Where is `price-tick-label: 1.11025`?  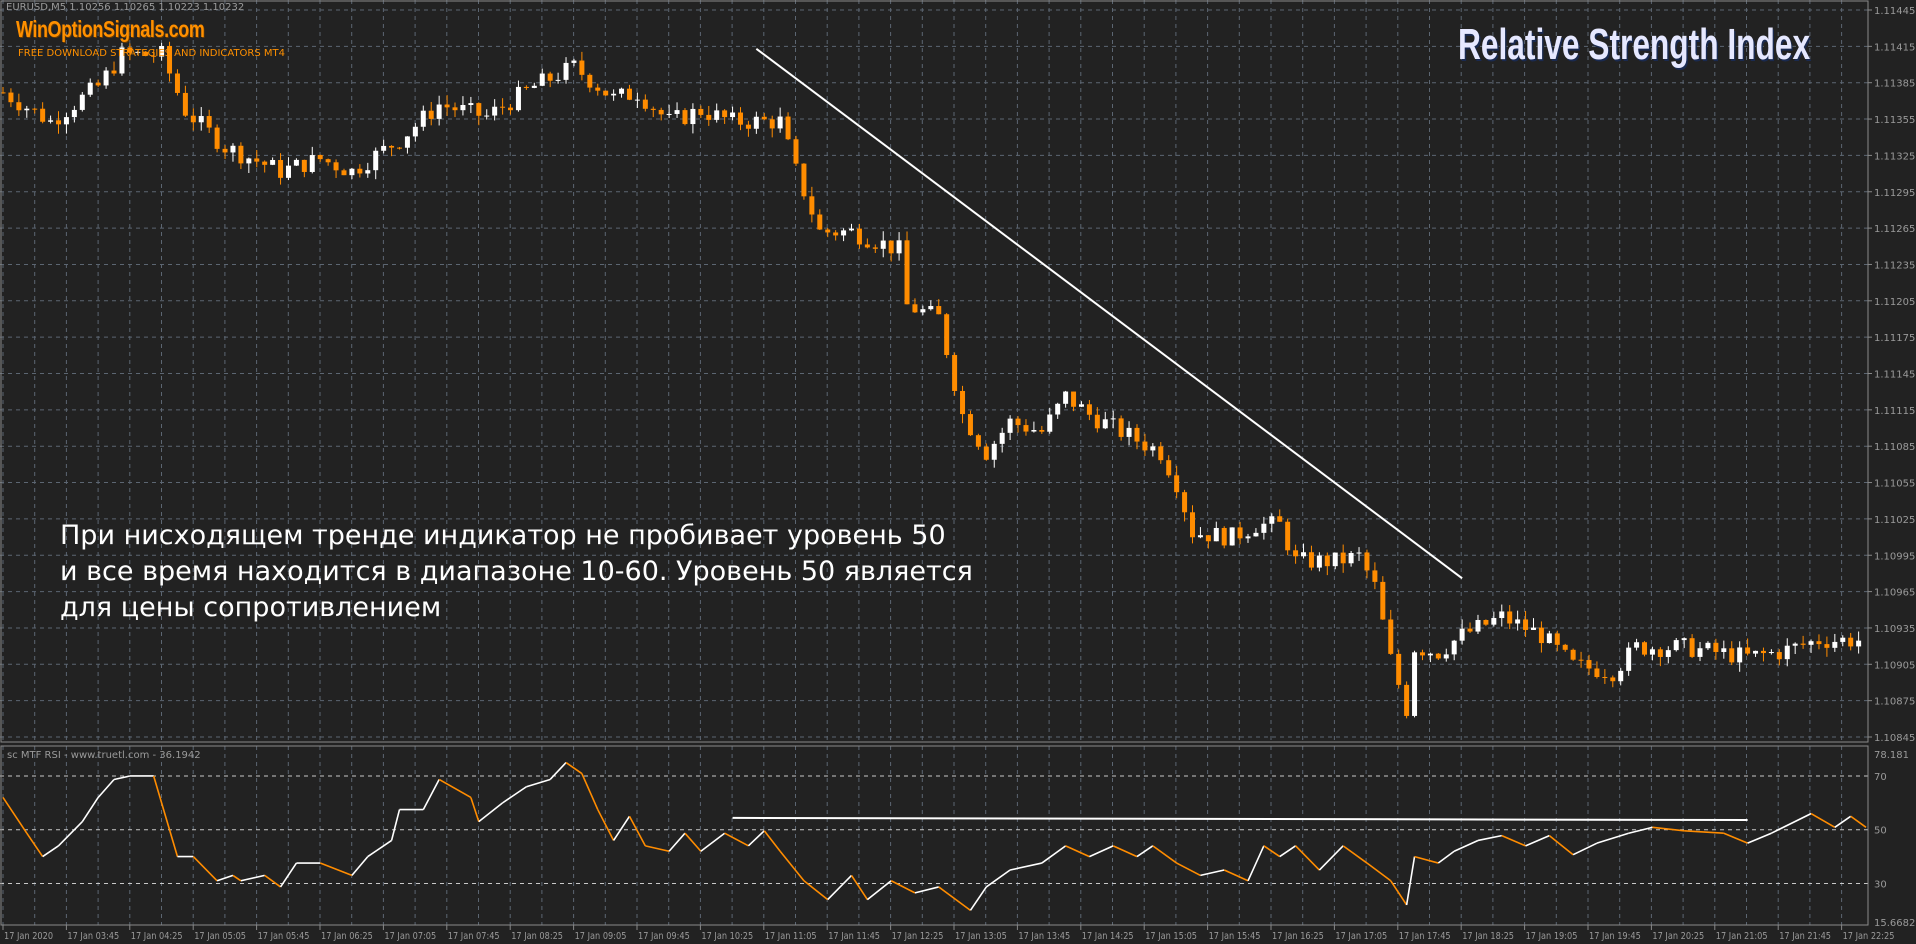 price-tick-label: 1.11025 is located at coordinates (1894, 520).